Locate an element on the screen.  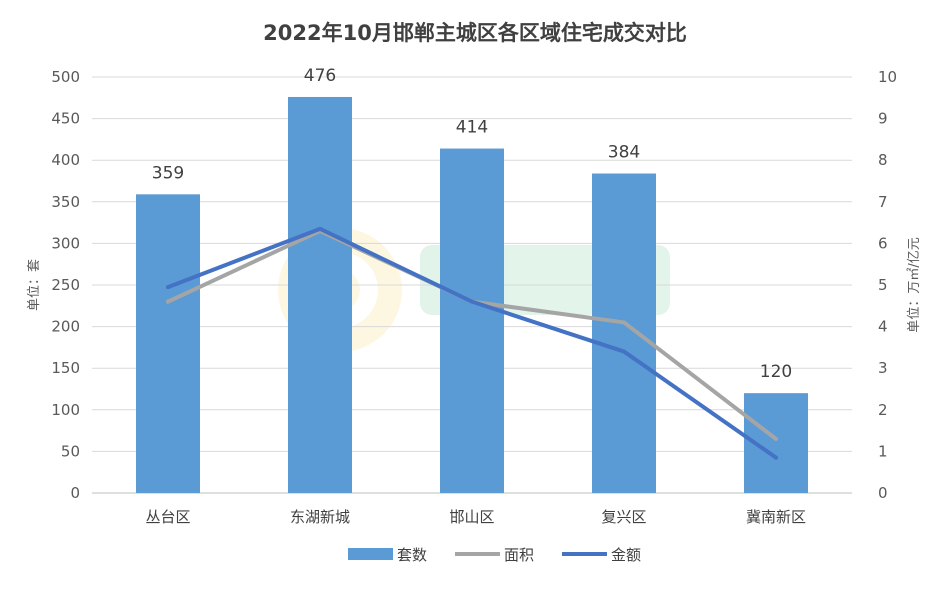
left-tick-label: 200 is located at coordinates (65, 327).